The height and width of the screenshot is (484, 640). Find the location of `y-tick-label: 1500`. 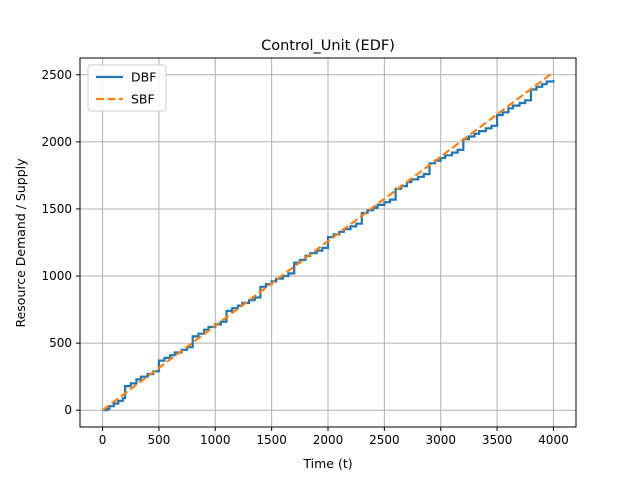

y-tick-label: 1500 is located at coordinates (56, 209).